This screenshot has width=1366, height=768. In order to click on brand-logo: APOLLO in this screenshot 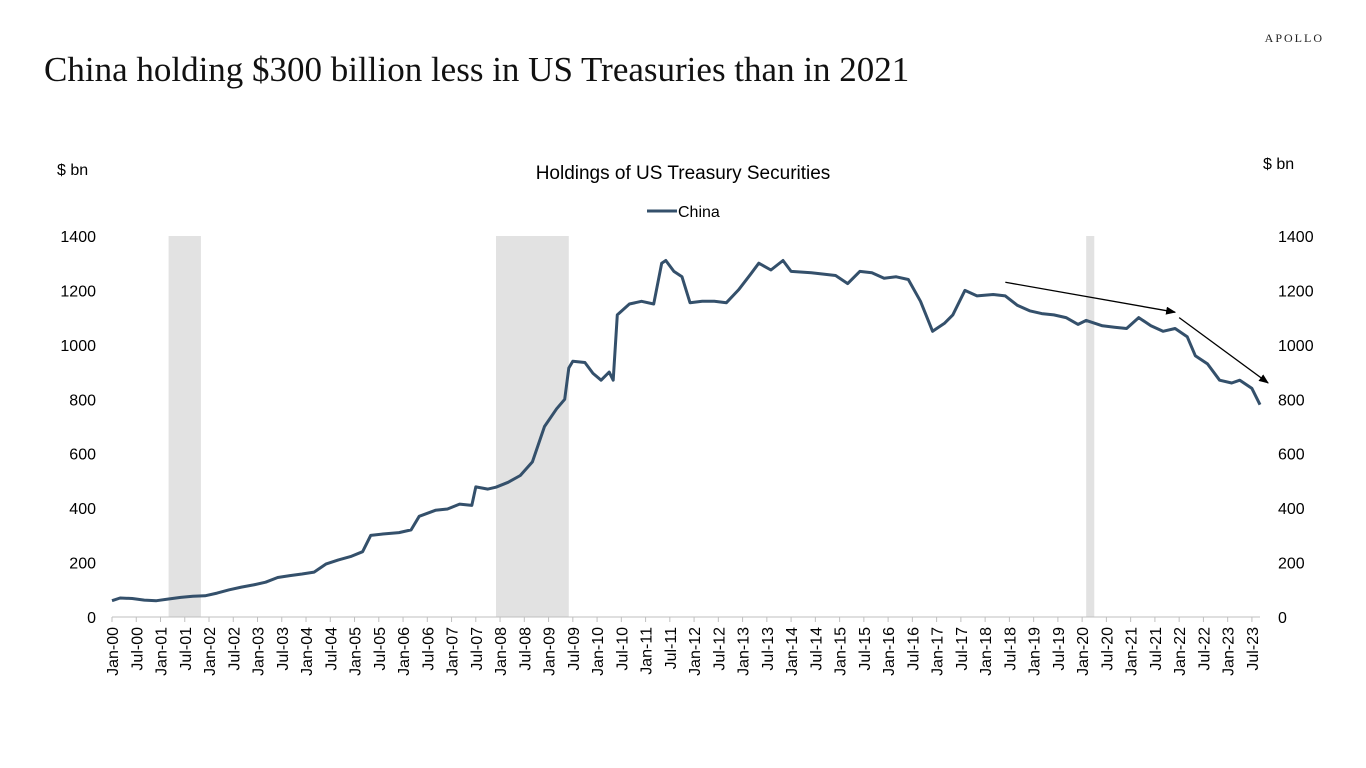, I will do `click(1294, 38)`.